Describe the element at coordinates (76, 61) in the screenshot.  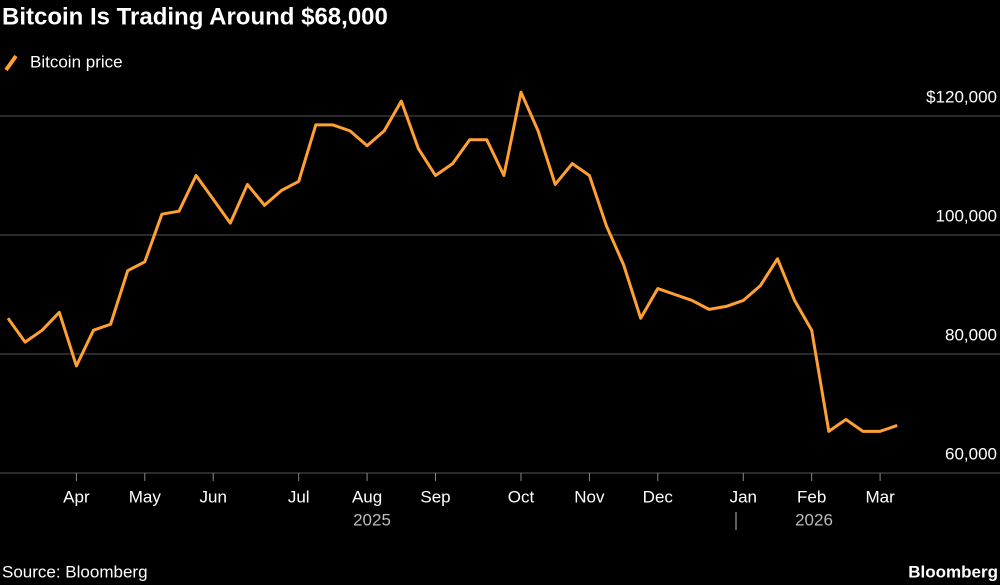
I see `legend-label: Bitcoin price` at that location.